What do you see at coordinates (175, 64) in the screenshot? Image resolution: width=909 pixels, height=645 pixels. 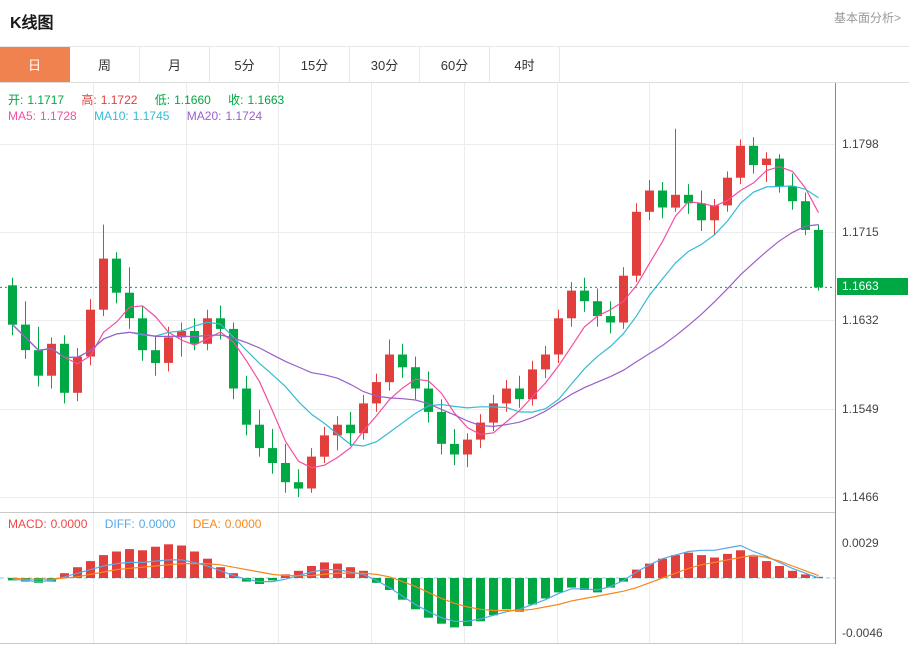 I see `tab-month: 月` at bounding box center [175, 64].